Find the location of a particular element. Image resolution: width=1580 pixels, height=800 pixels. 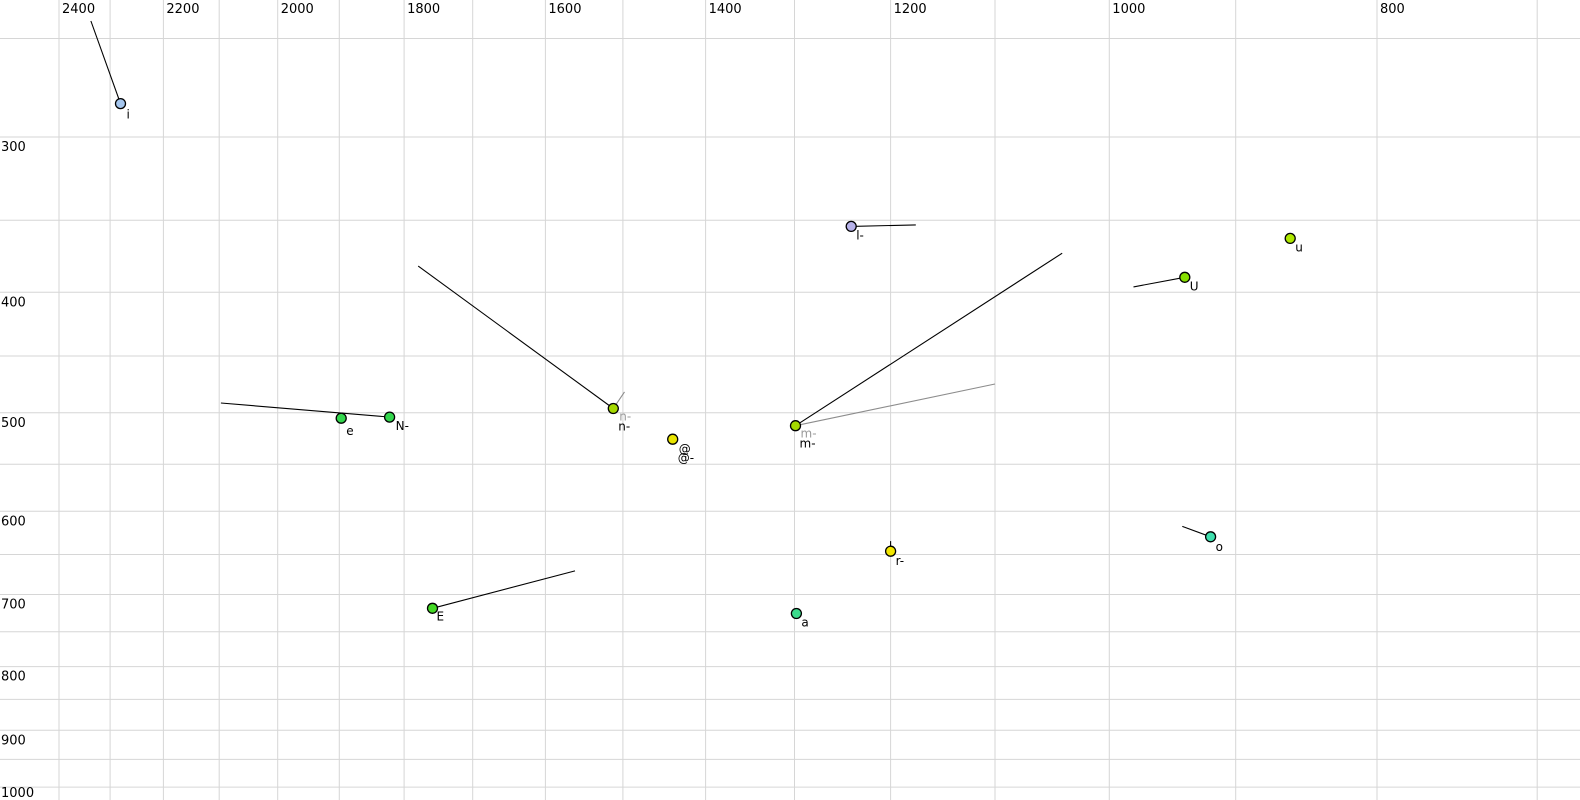

tail-line-n--7 is located at coordinates (515, 337).